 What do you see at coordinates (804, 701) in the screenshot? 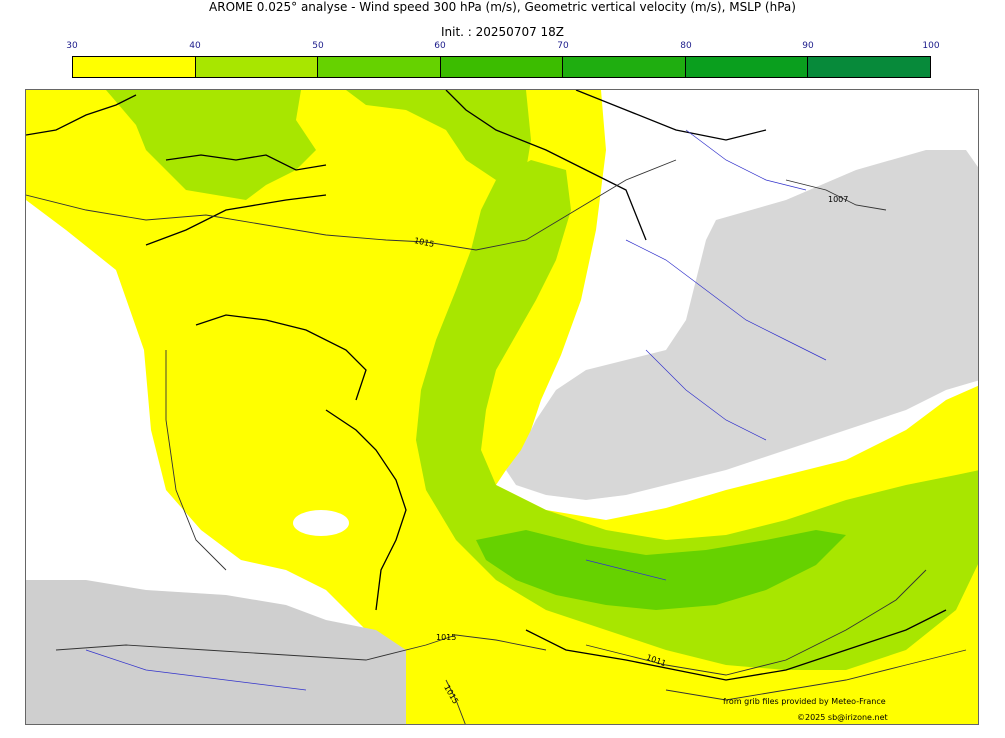
I see `source-credit: from grib files provided by Meteo-France` at bounding box center [804, 701].